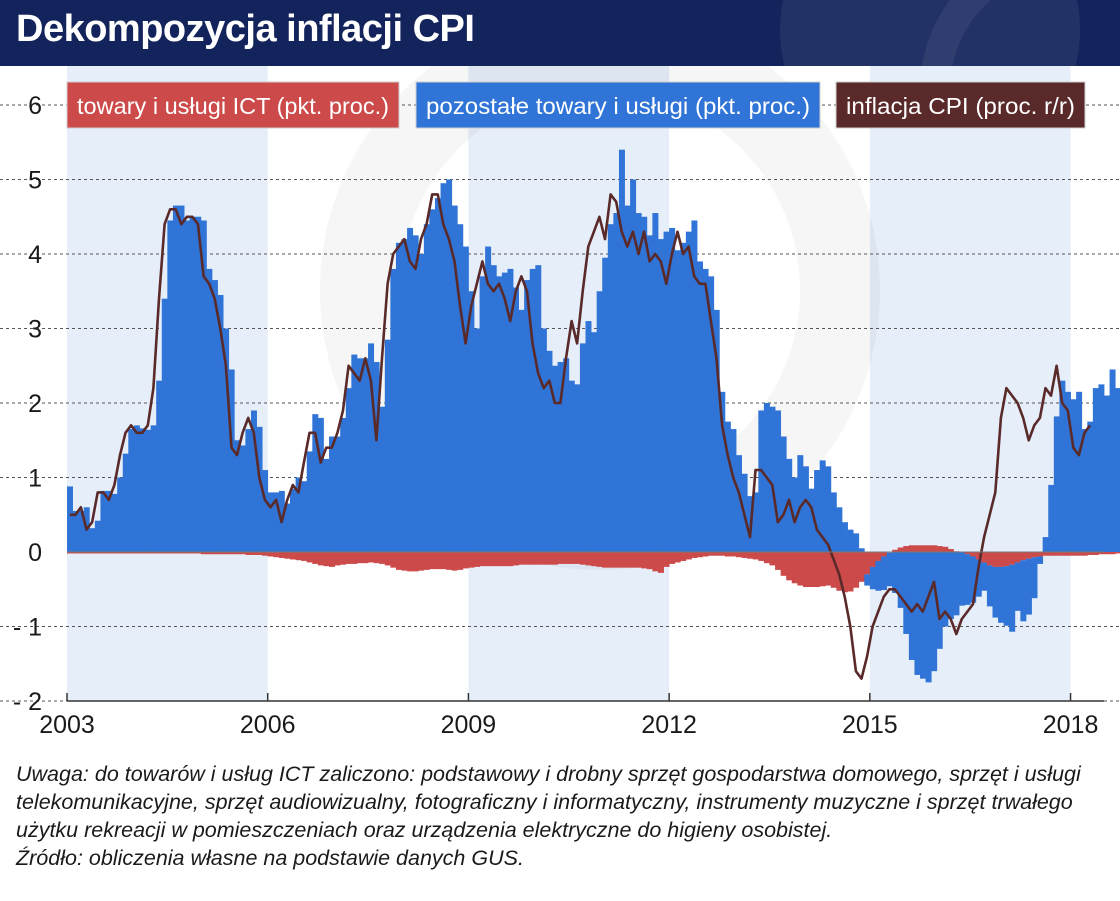 This screenshot has height=901, width=1120. What do you see at coordinates (669, 725) in the screenshot?
I see `x-tick-label: 2012` at bounding box center [669, 725].